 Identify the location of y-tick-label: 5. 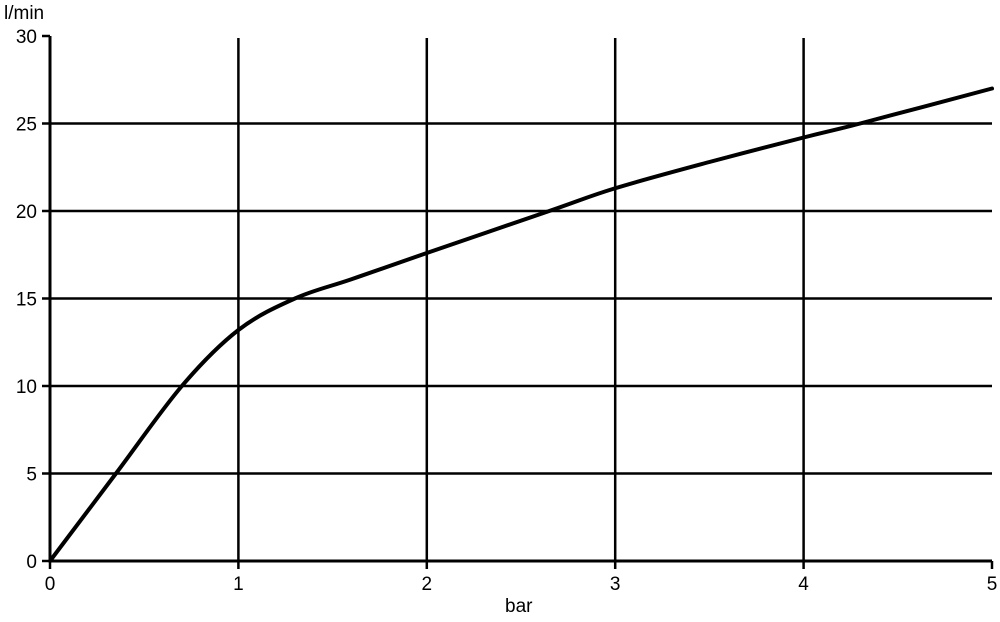
(31, 475).